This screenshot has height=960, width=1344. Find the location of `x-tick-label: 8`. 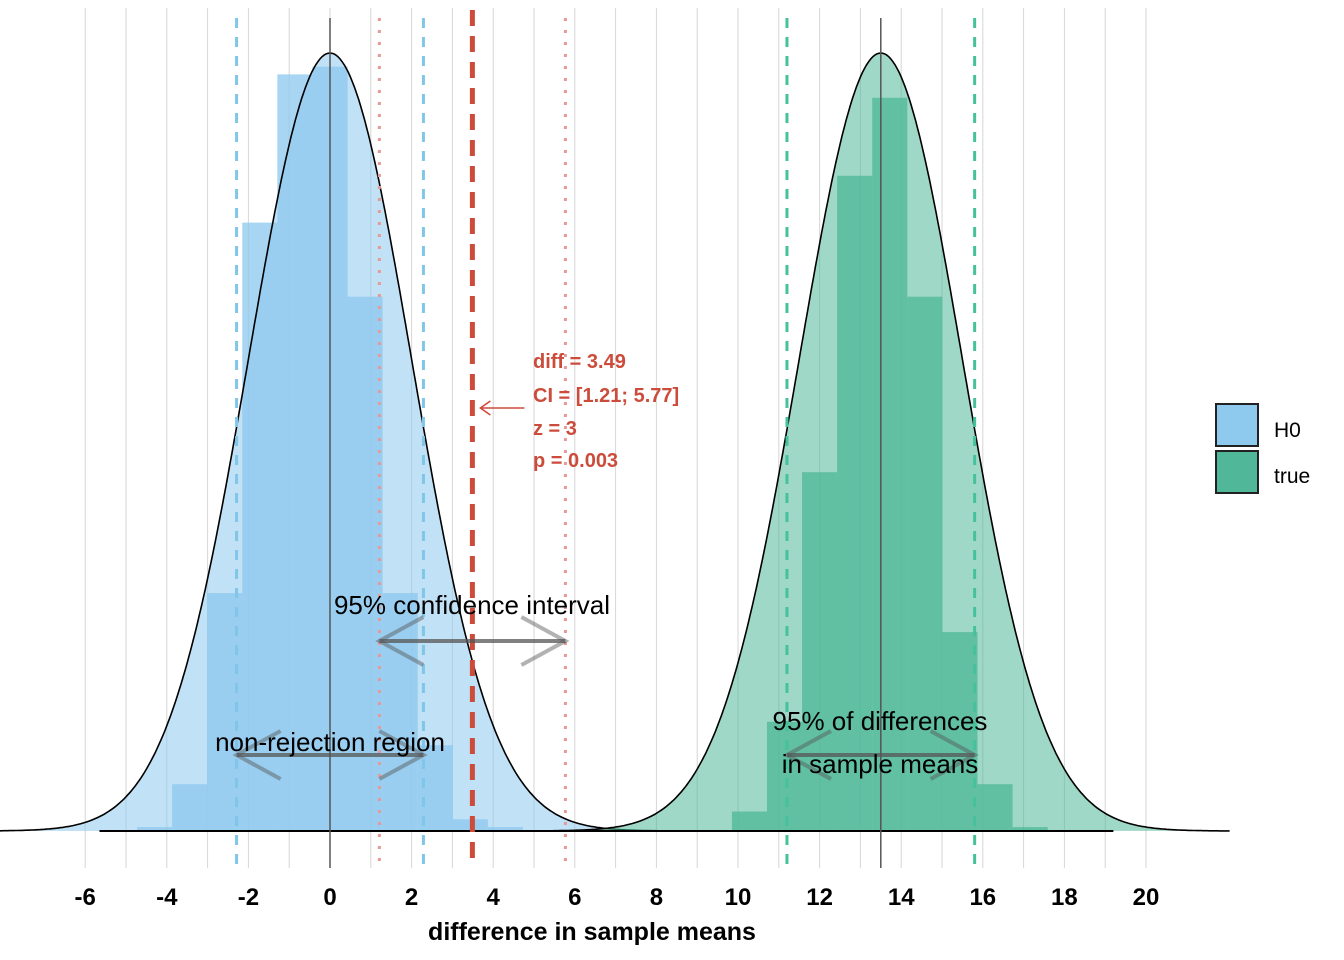

x-tick-label: 8 is located at coordinates (656, 897).